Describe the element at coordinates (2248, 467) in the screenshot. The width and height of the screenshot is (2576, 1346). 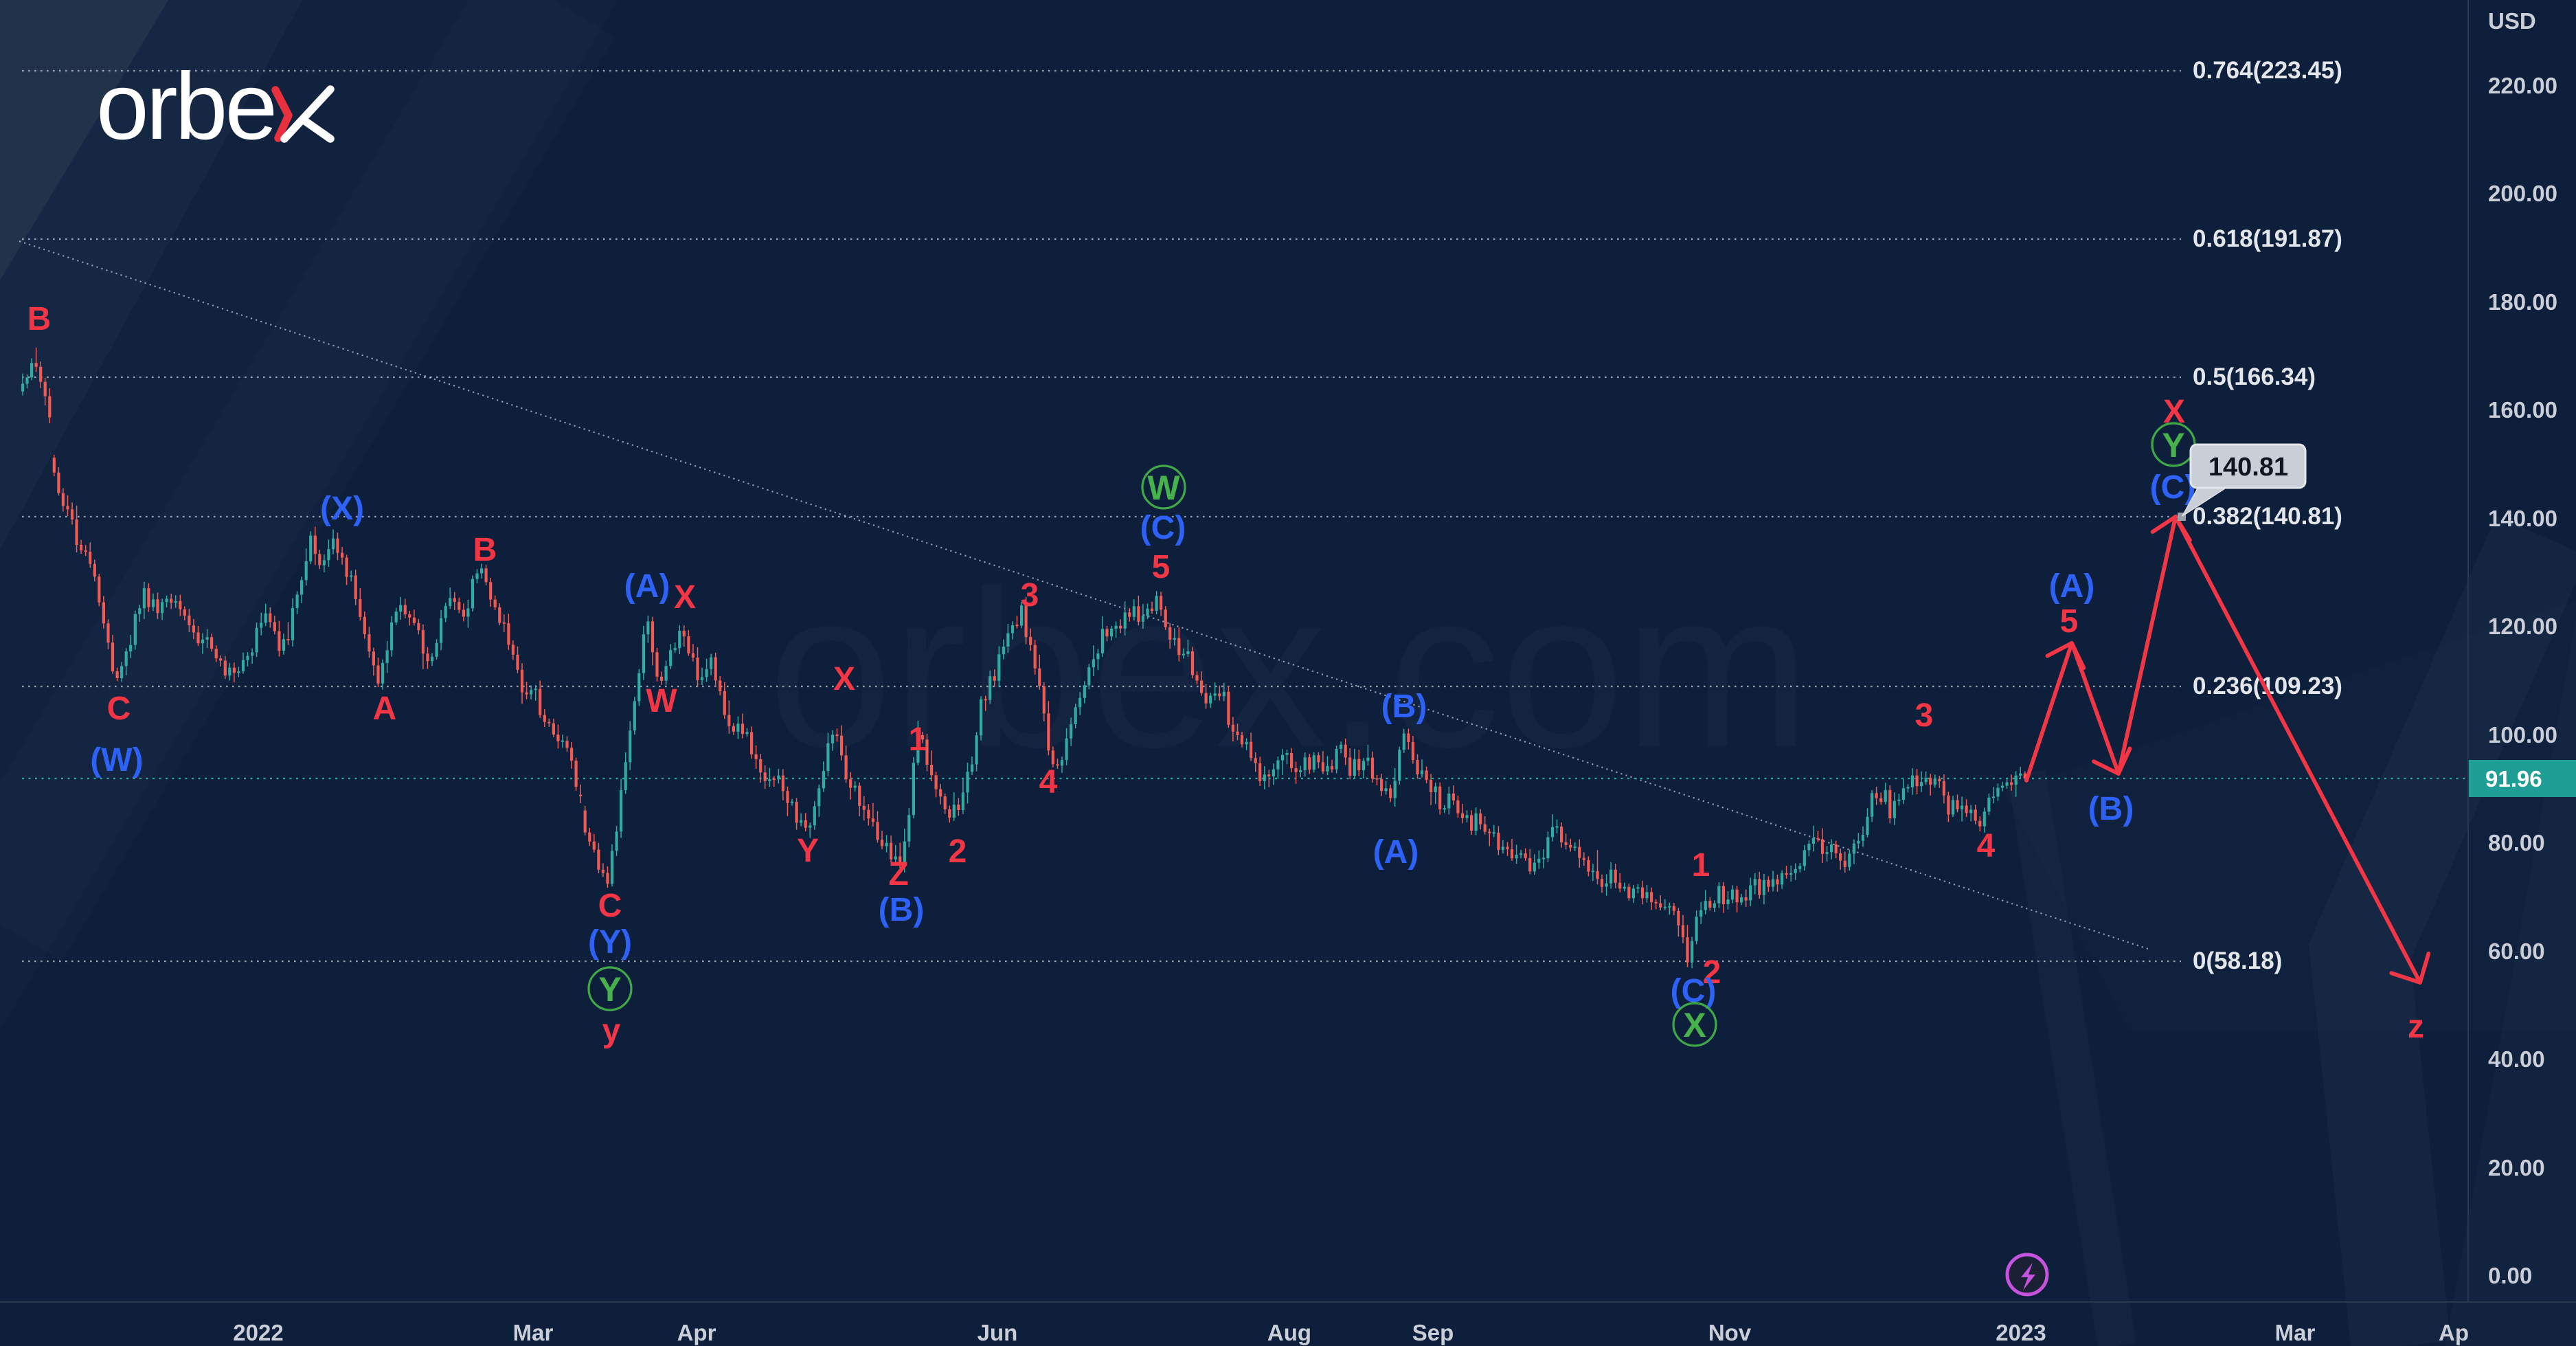
I see `svg-text: 140.81` at that location.